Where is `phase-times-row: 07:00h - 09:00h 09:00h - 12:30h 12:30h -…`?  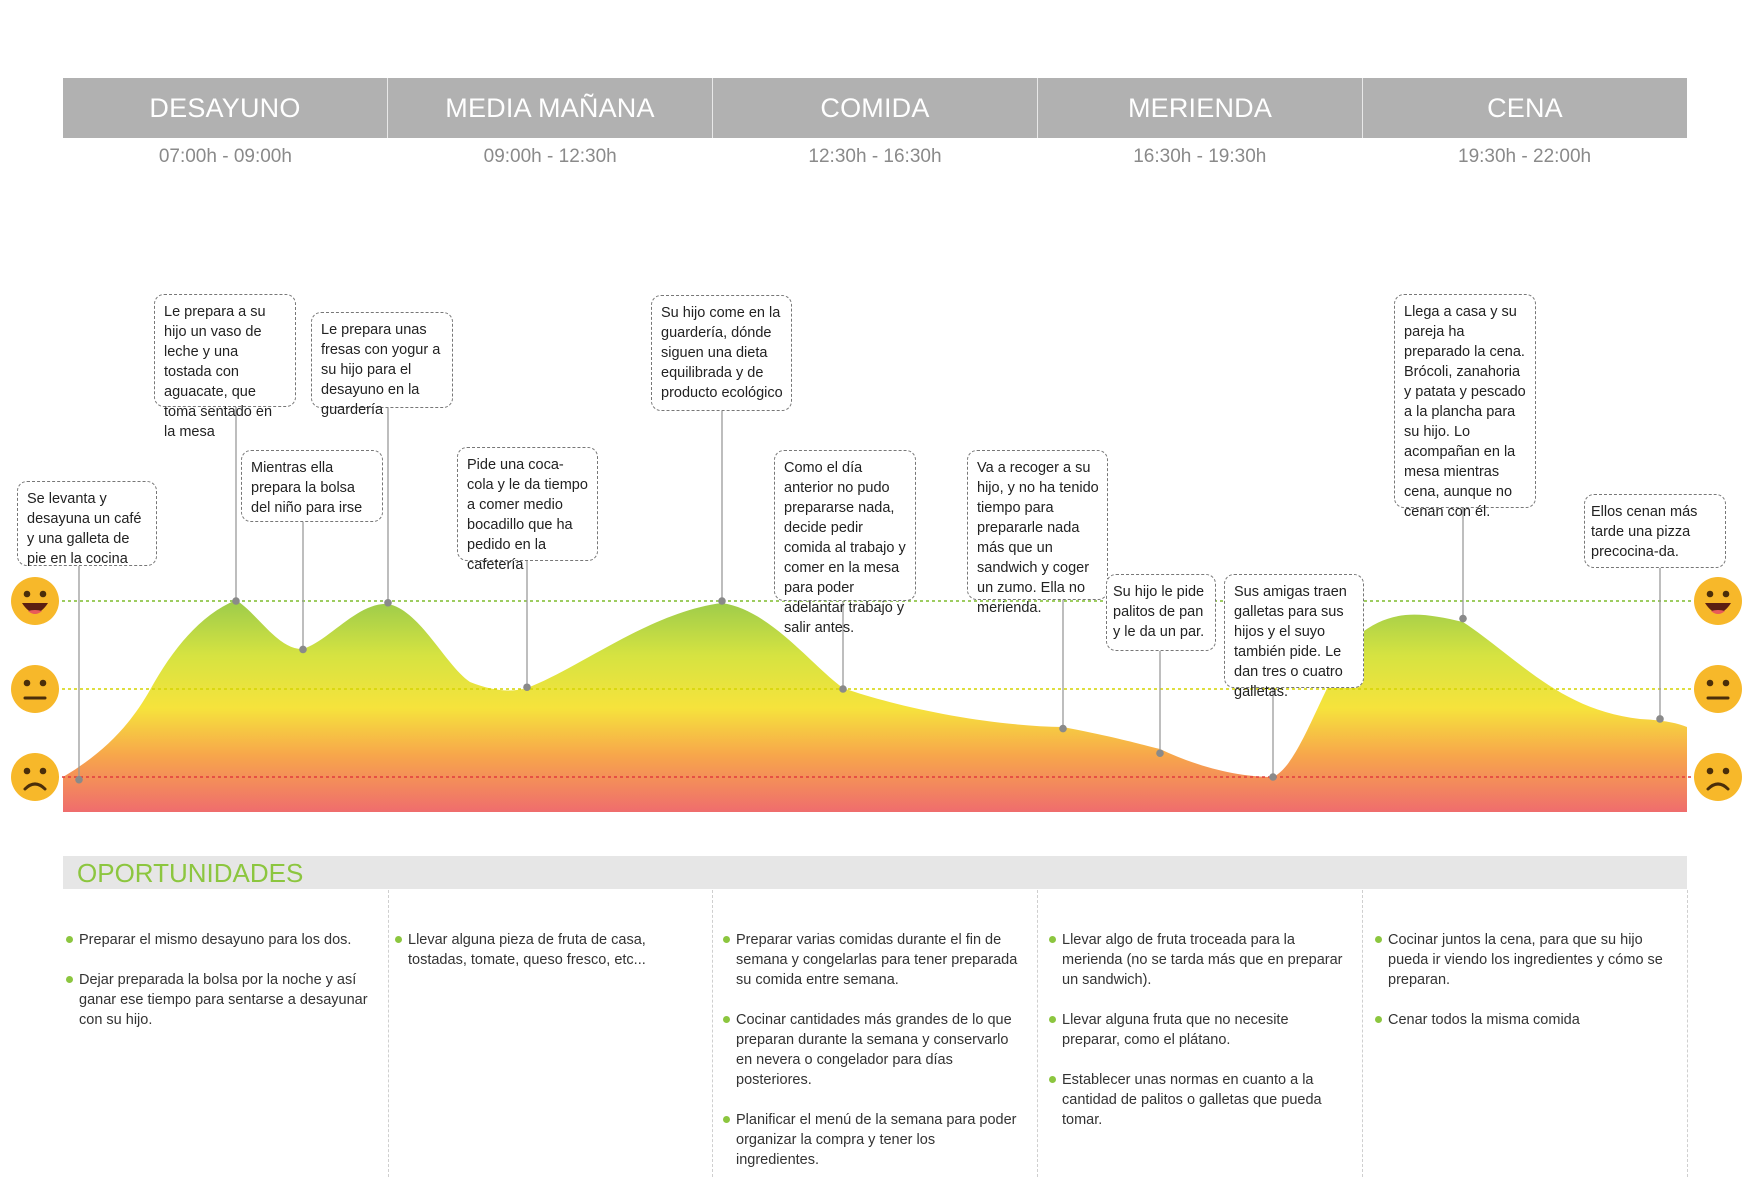
phase-times-row: 07:00h - 09:00h 09:00h - 12:30h 12:30h -… is located at coordinates (875, 159).